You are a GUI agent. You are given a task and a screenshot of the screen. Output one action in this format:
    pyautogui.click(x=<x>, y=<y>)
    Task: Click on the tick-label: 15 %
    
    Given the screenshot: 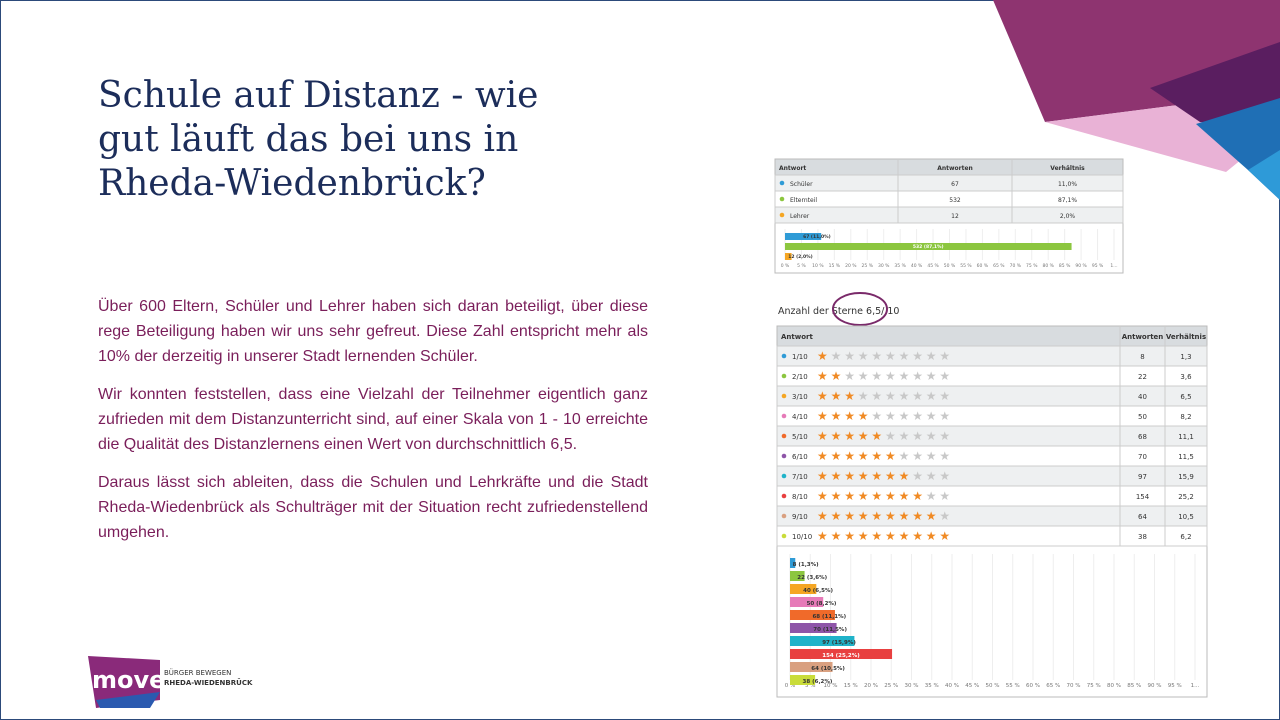 What is the action you would take?
    pyautogui.click(x=851, y=686)
    